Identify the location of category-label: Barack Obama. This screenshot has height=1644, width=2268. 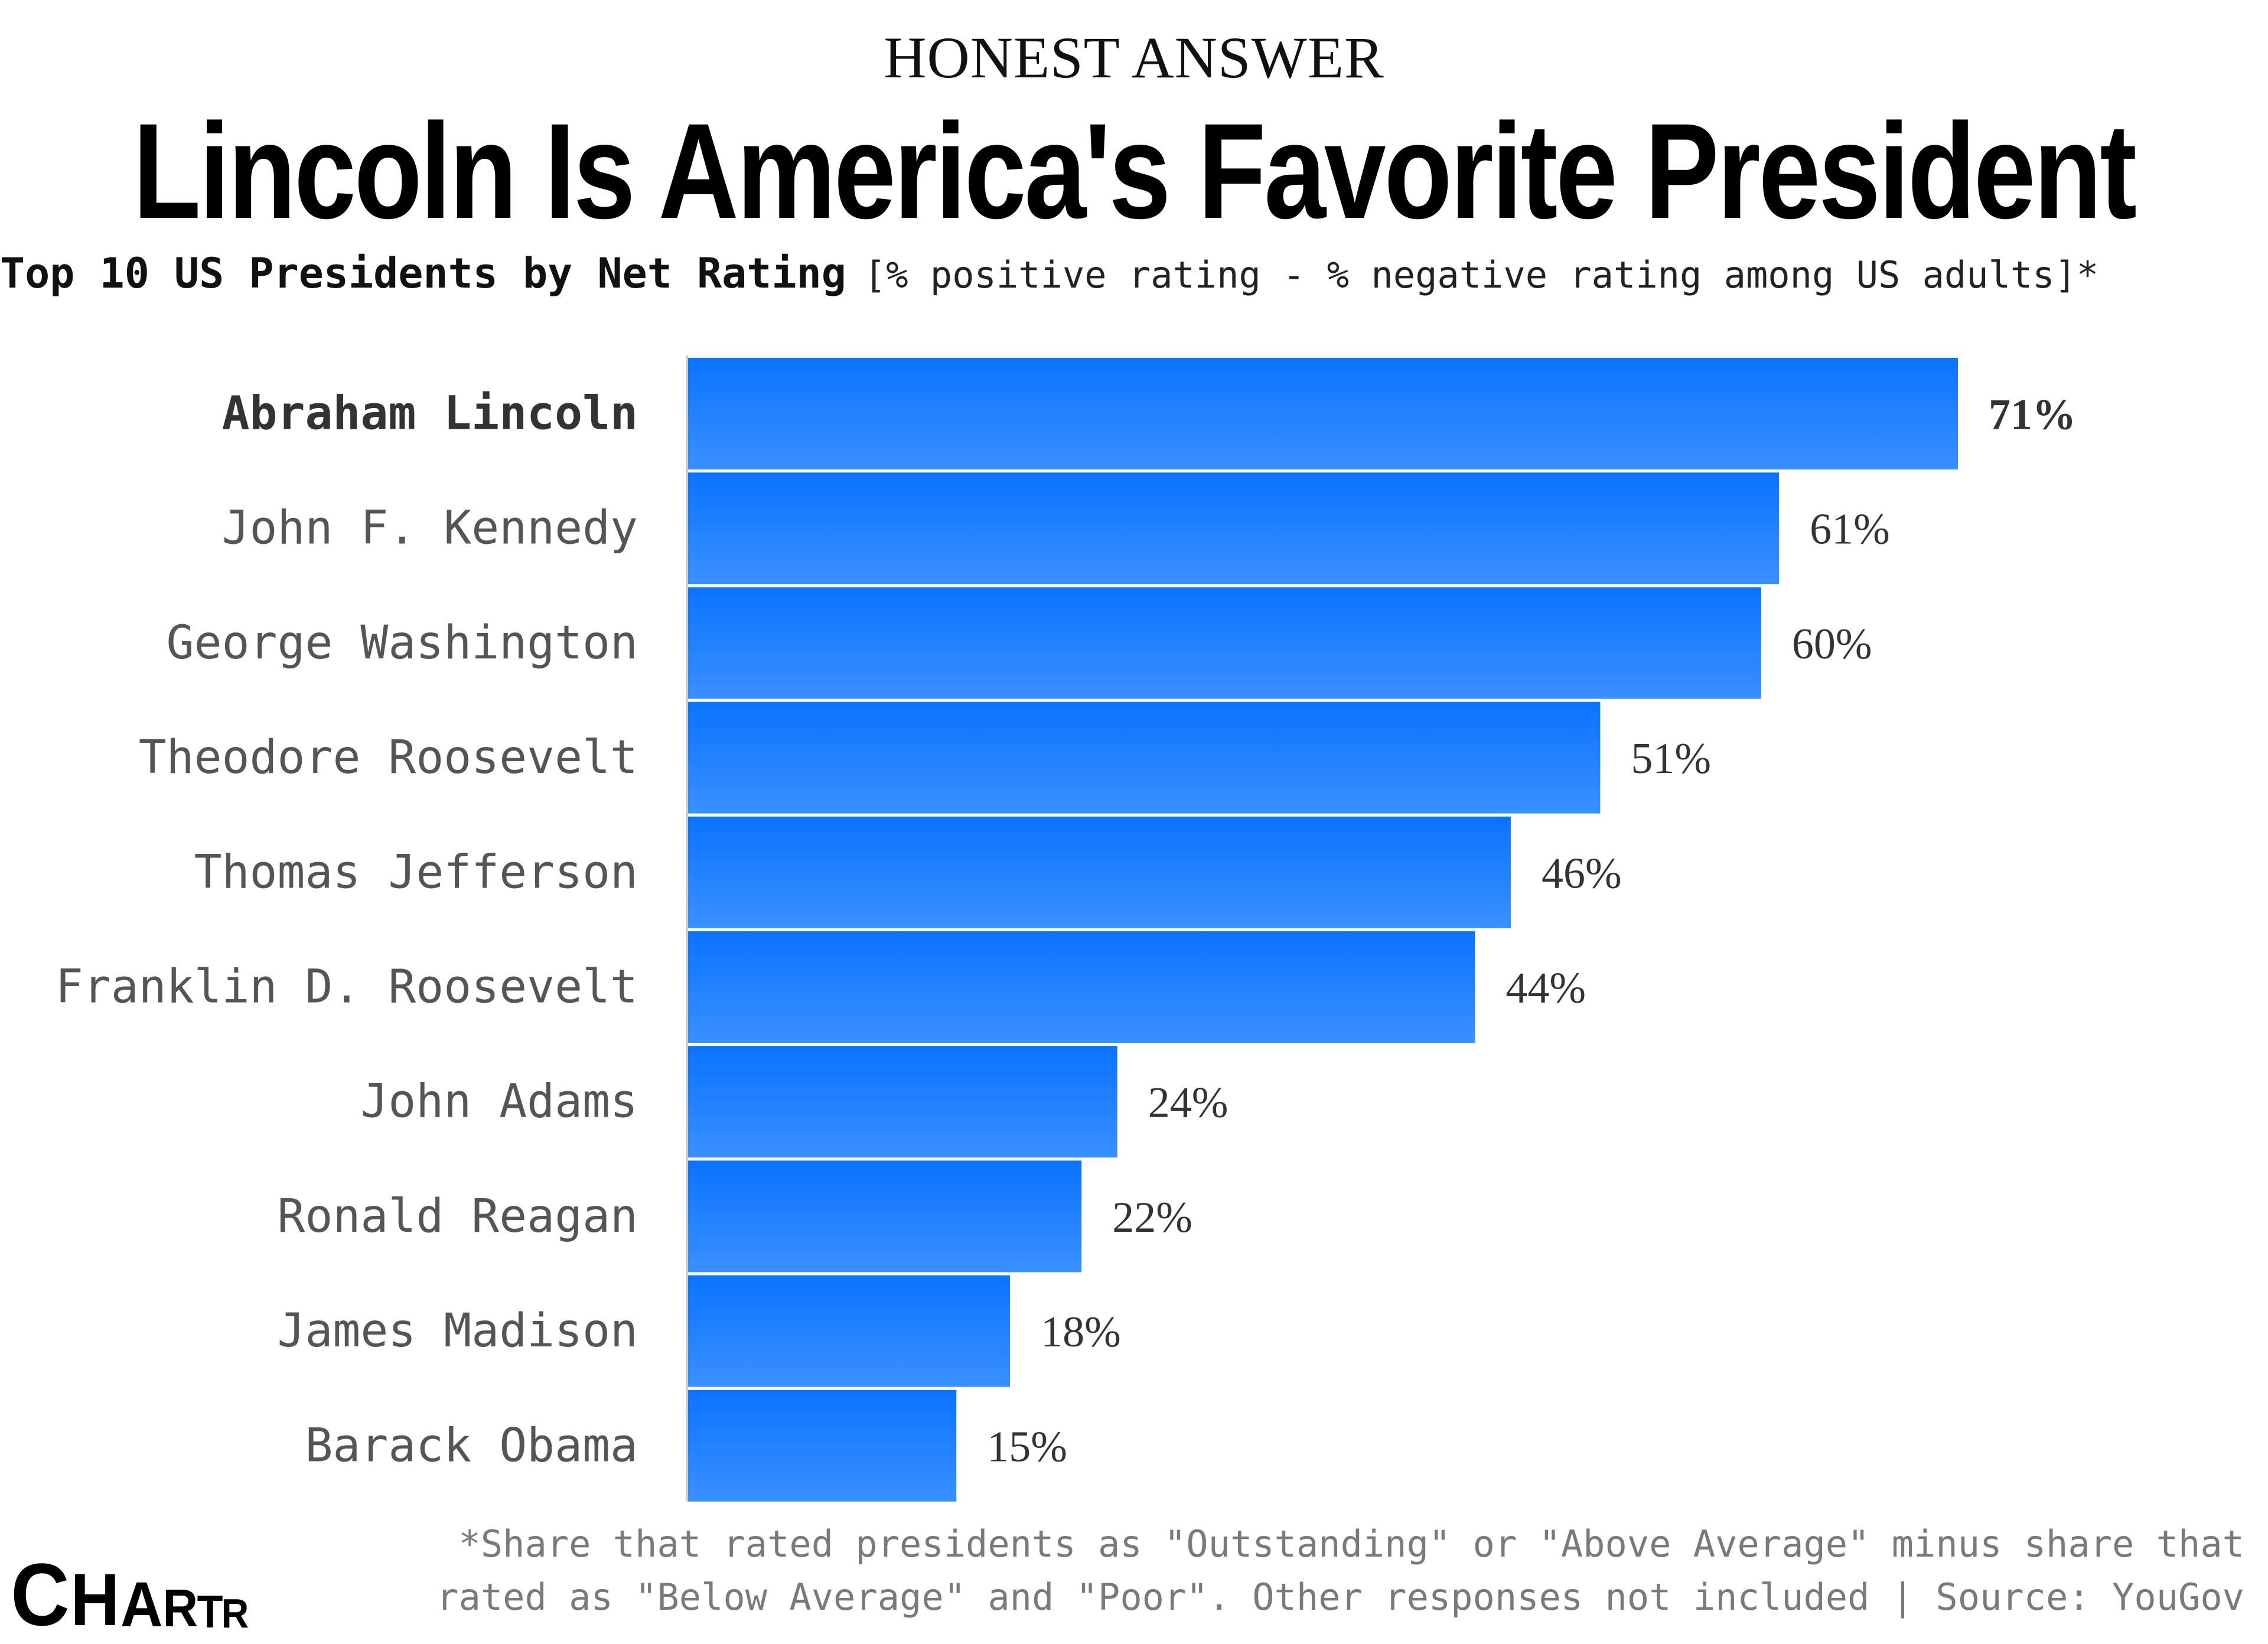
(471, 1445).